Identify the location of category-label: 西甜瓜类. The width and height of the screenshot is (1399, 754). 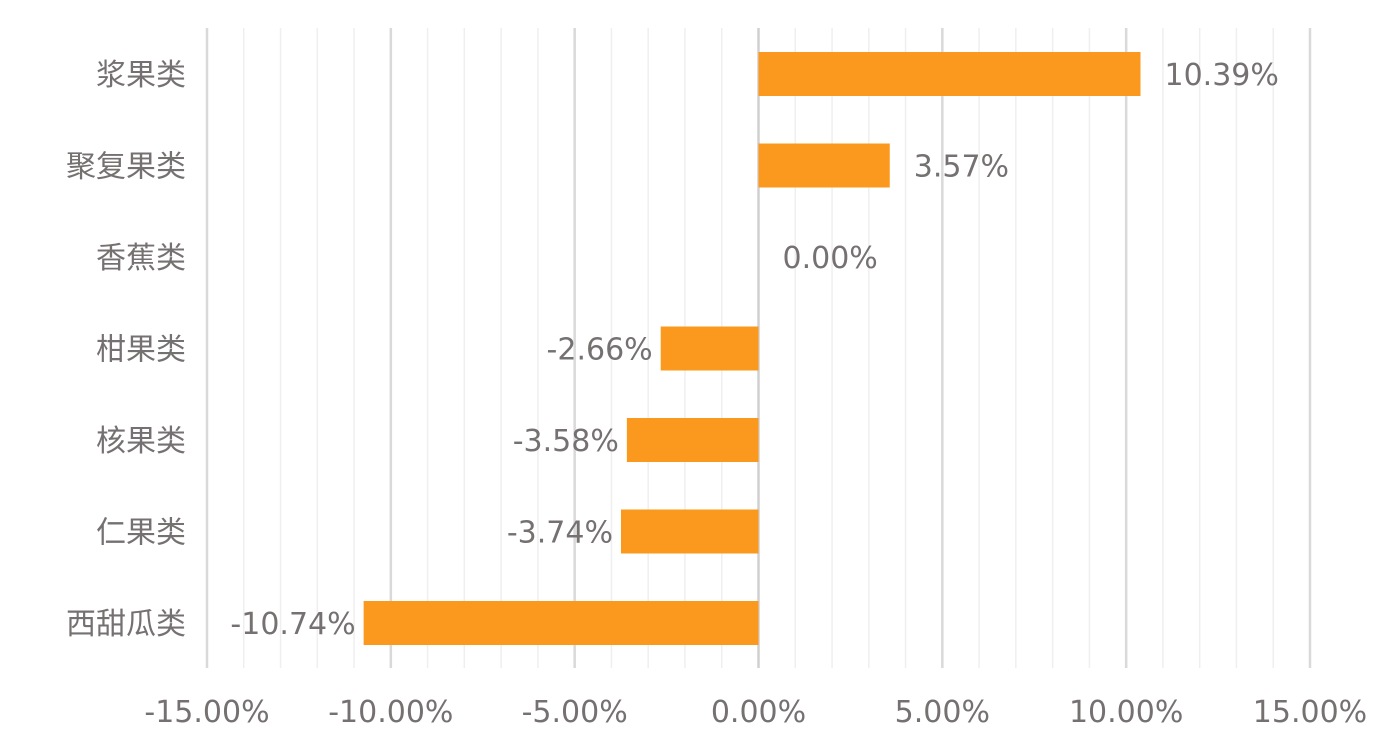
(126, 624).